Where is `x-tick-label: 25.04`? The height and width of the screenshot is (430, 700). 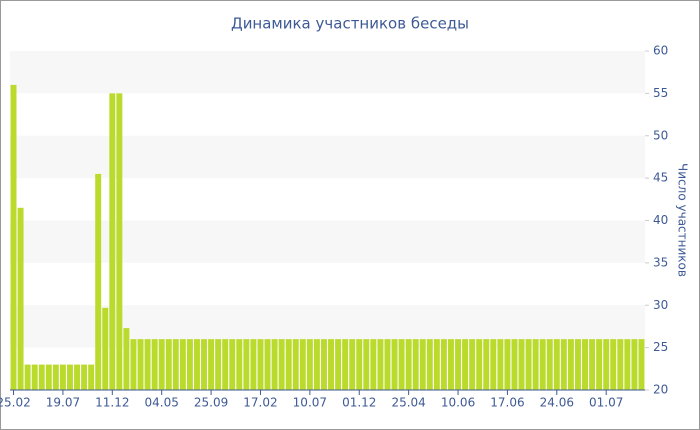 x-tick-label: 25.04 is located at coordinates (408, 403).